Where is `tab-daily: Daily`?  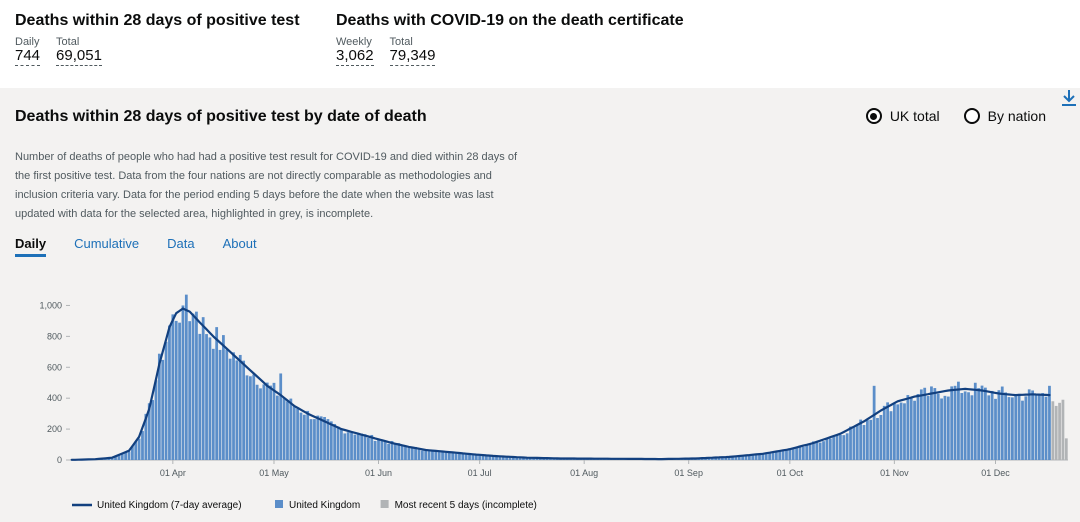
tab-daily: Daily is located at coordinates (31, 246).